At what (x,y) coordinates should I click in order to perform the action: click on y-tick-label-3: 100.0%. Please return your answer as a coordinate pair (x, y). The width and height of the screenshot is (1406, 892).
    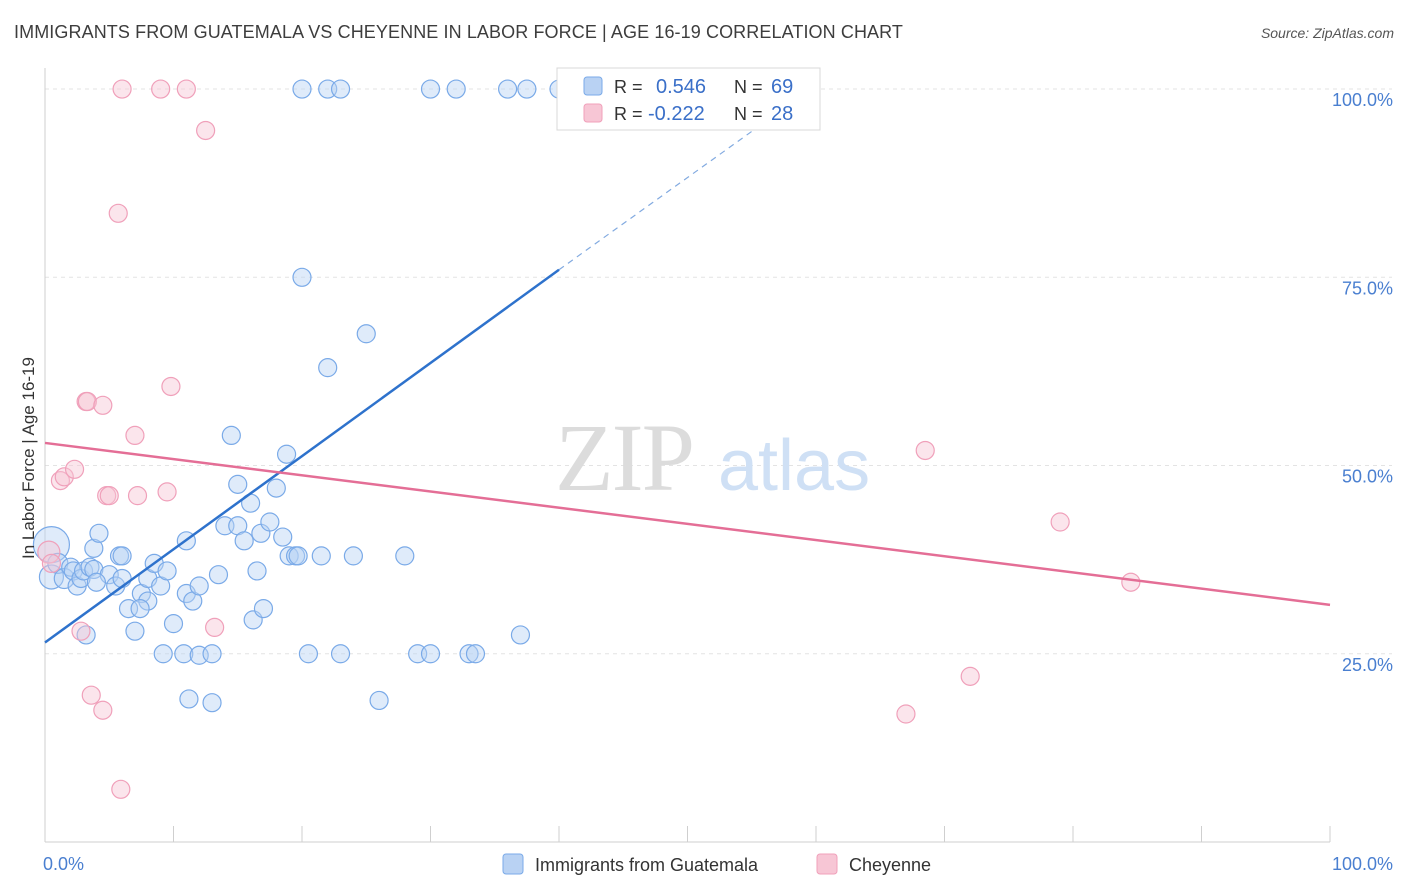
    Looking at the image, I should click on (1362, 100).